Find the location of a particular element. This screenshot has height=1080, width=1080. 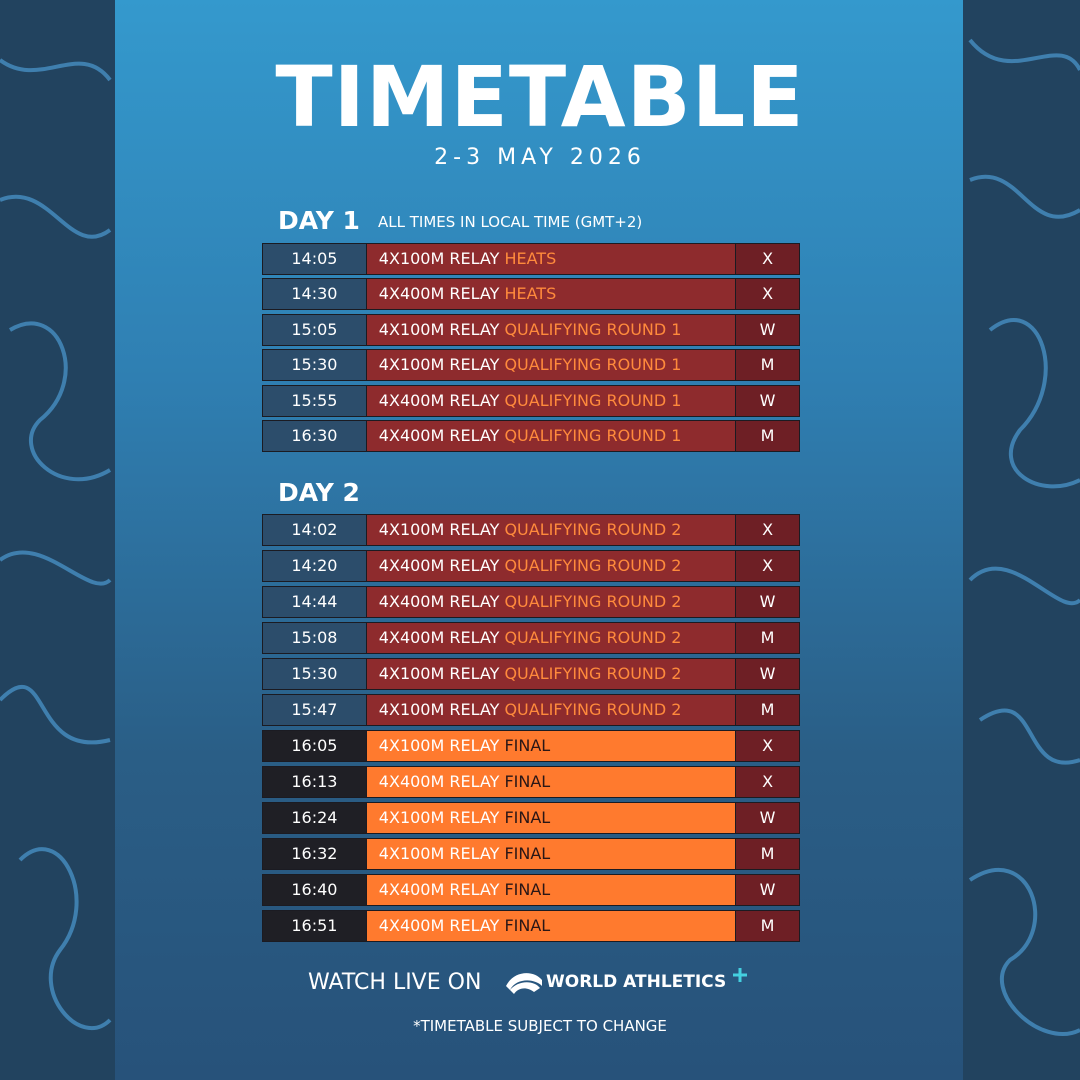

event-cell: 4X100M RELAY QUALIFYING ROUND 1 is located at coordinates (551, 329).